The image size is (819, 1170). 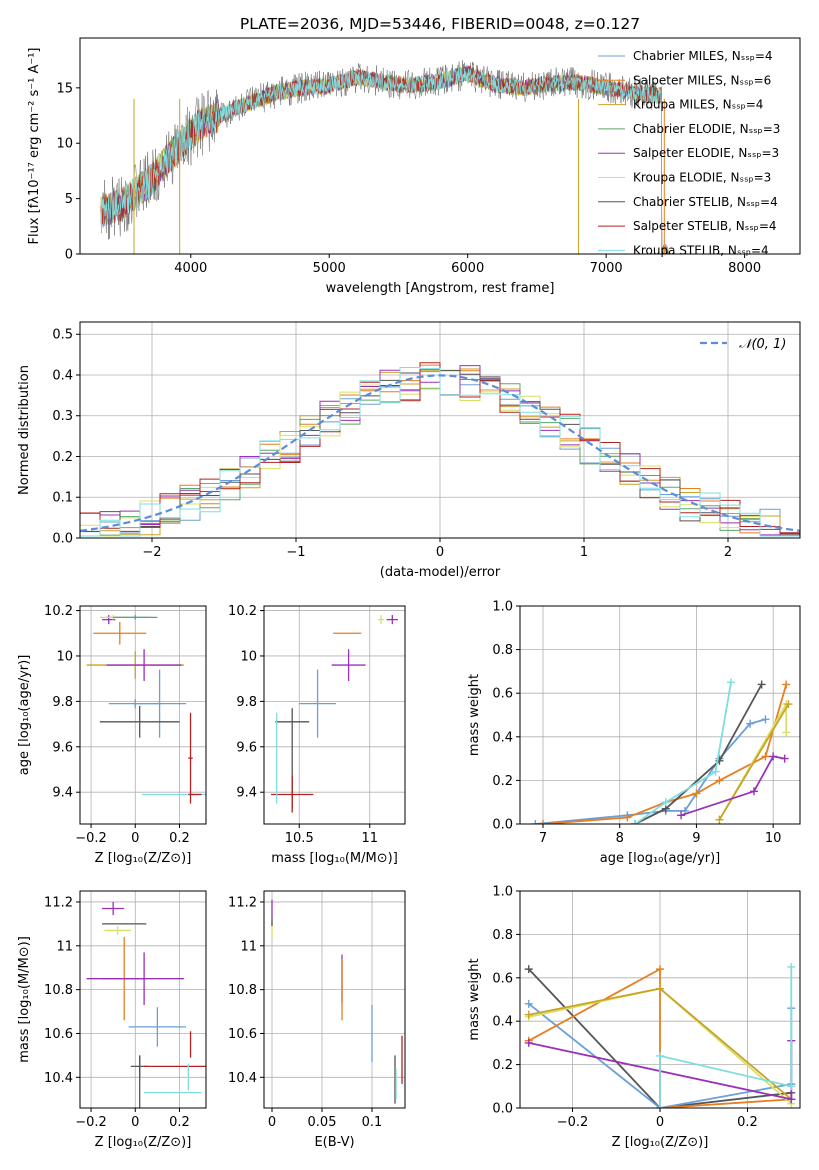 I want to click on x-tick-label: 6000, so click(x=467, y=268).